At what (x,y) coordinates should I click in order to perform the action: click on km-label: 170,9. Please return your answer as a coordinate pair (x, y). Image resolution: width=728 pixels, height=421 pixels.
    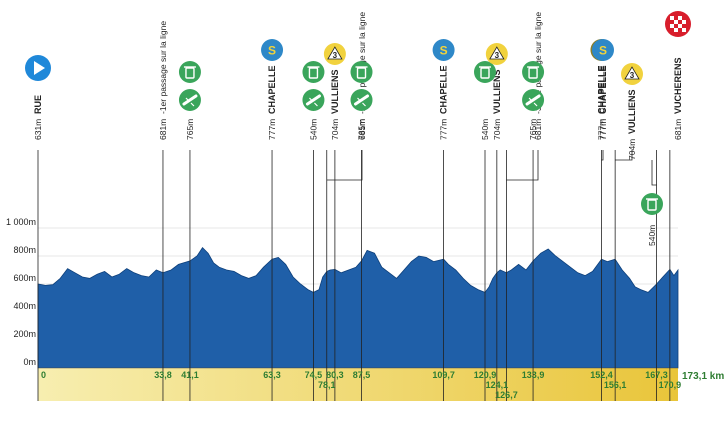
    Looking at the image, I should click on (670, 385).